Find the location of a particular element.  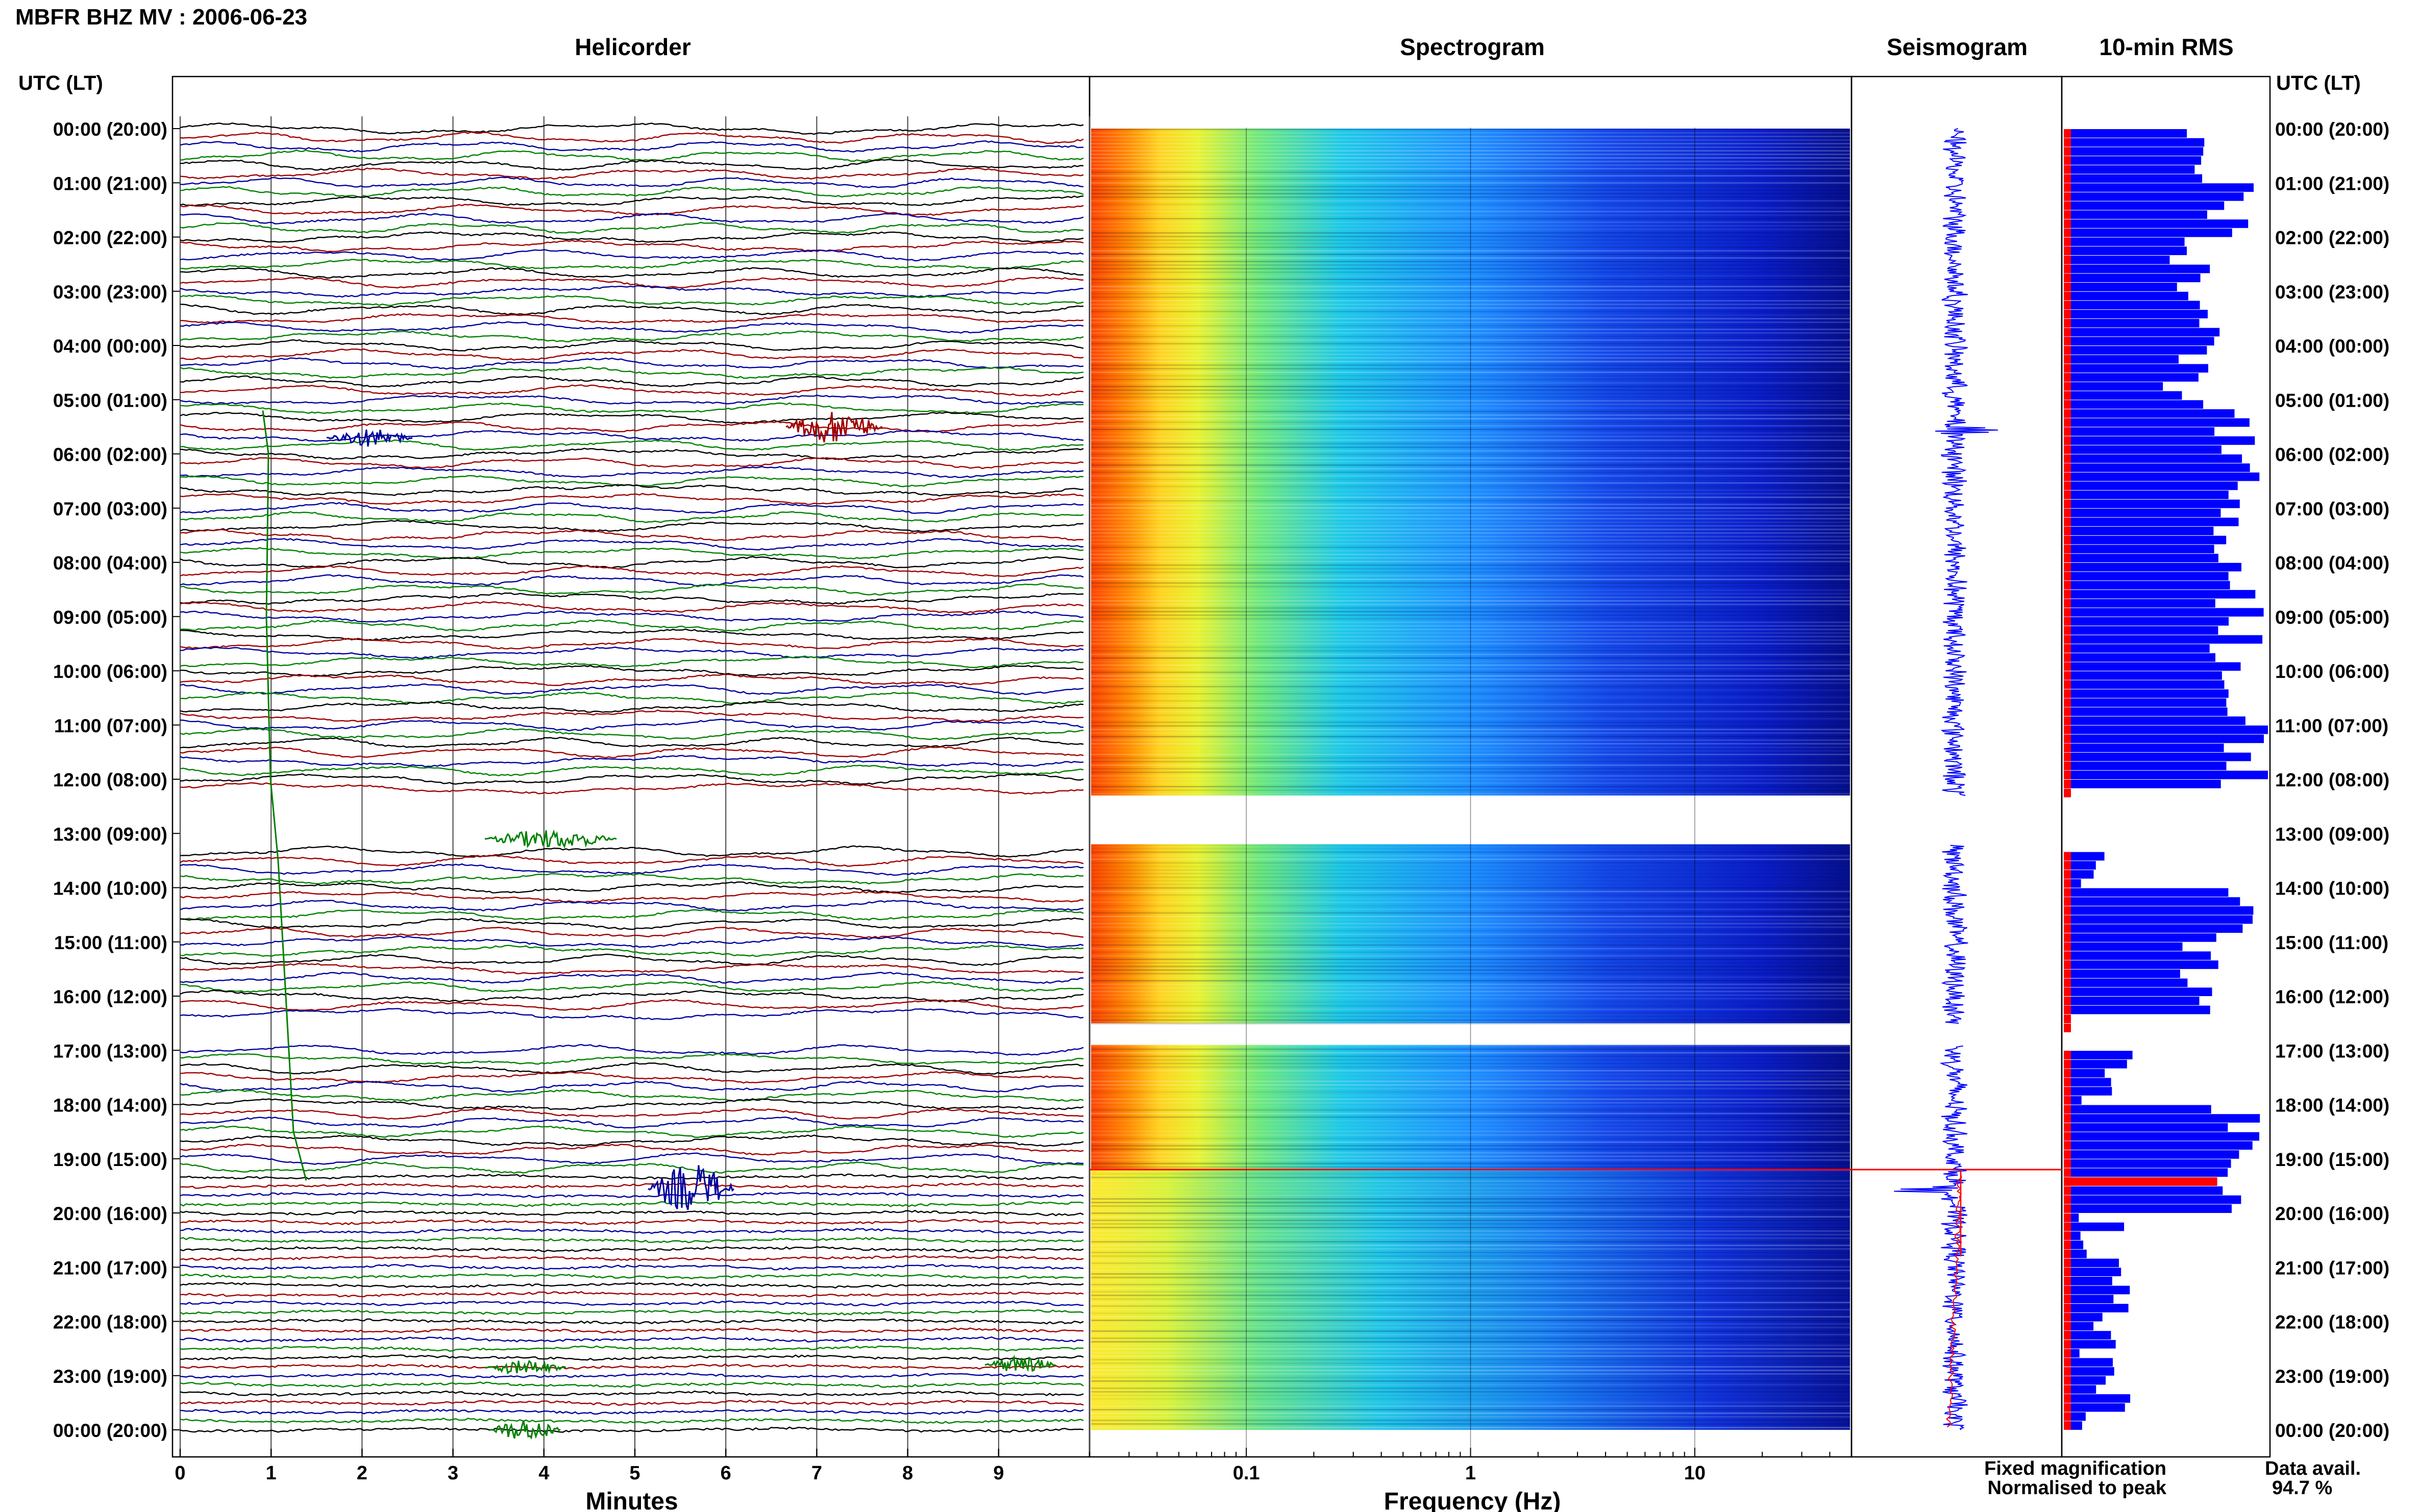

helicorder-x-tick-label: 8 is located at coordinates (907, 1473).